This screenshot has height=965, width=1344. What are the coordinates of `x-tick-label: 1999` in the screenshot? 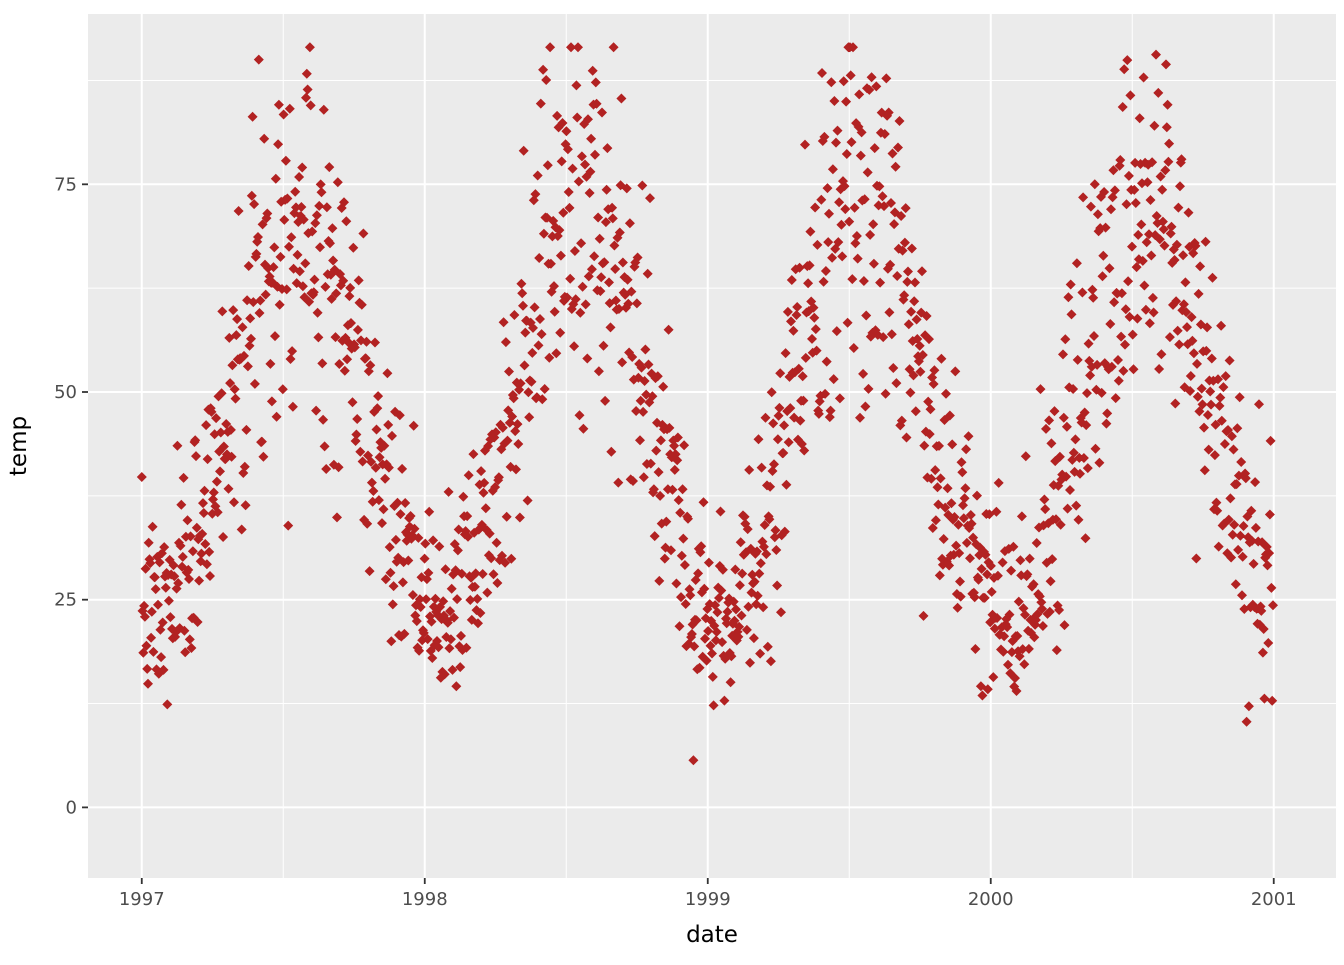 It's located at (708, 899).